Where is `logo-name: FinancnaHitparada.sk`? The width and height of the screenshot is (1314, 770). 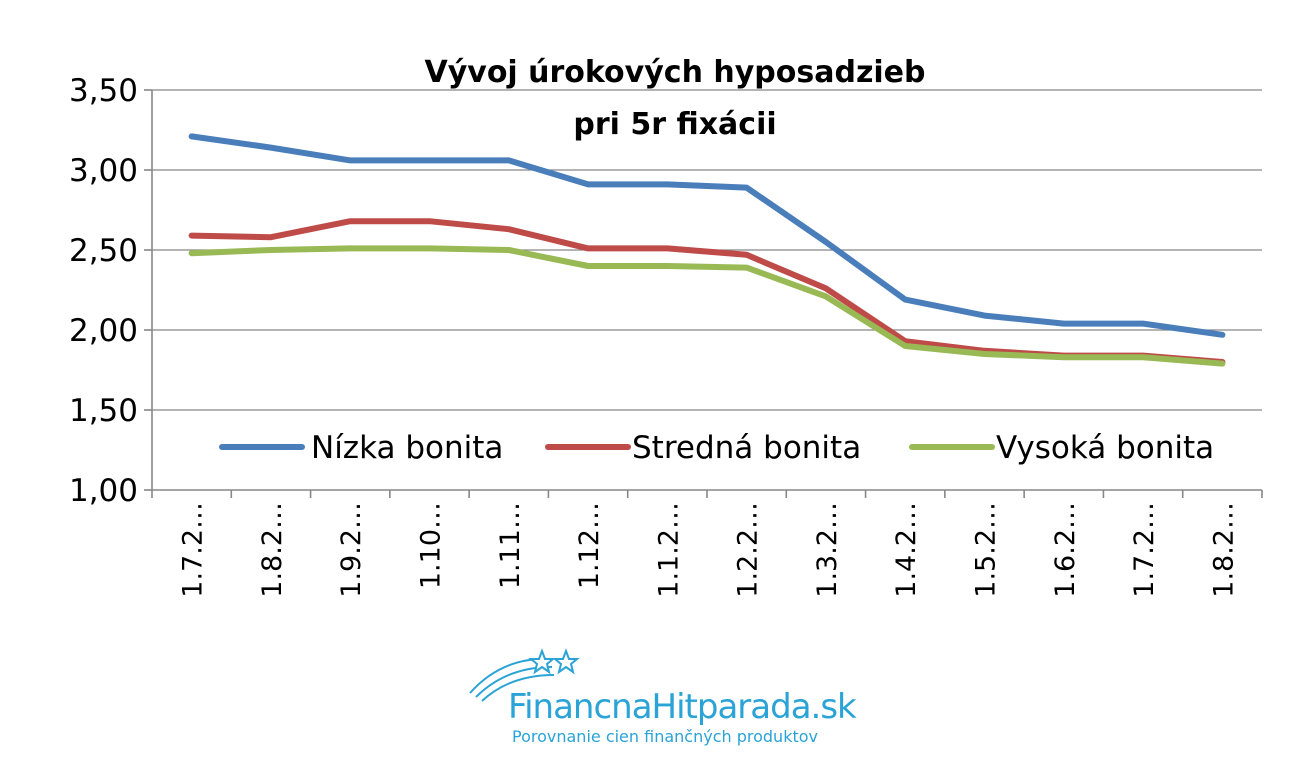
logo-name: FinancnaHitparada.sk is located at coordinates (682, 707).